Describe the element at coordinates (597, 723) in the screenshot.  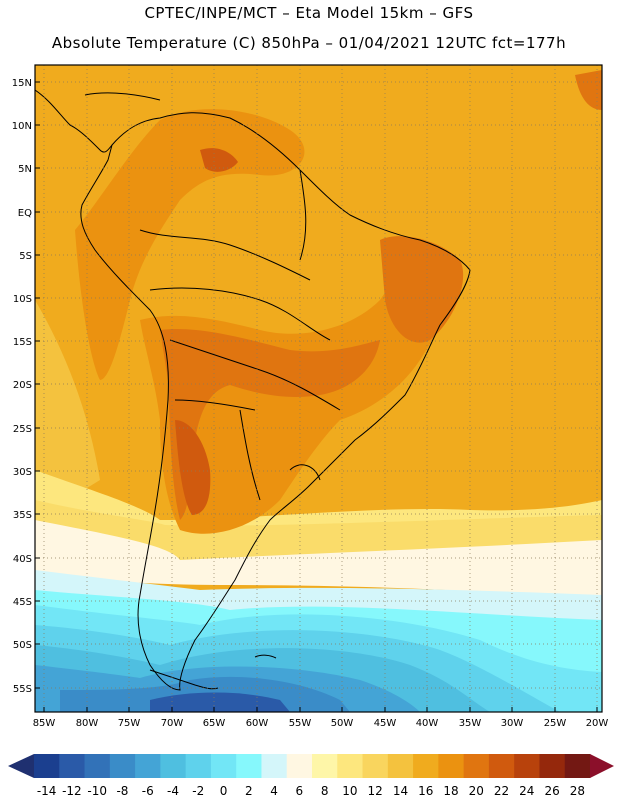
I see `lon-label: 20W` at that location.